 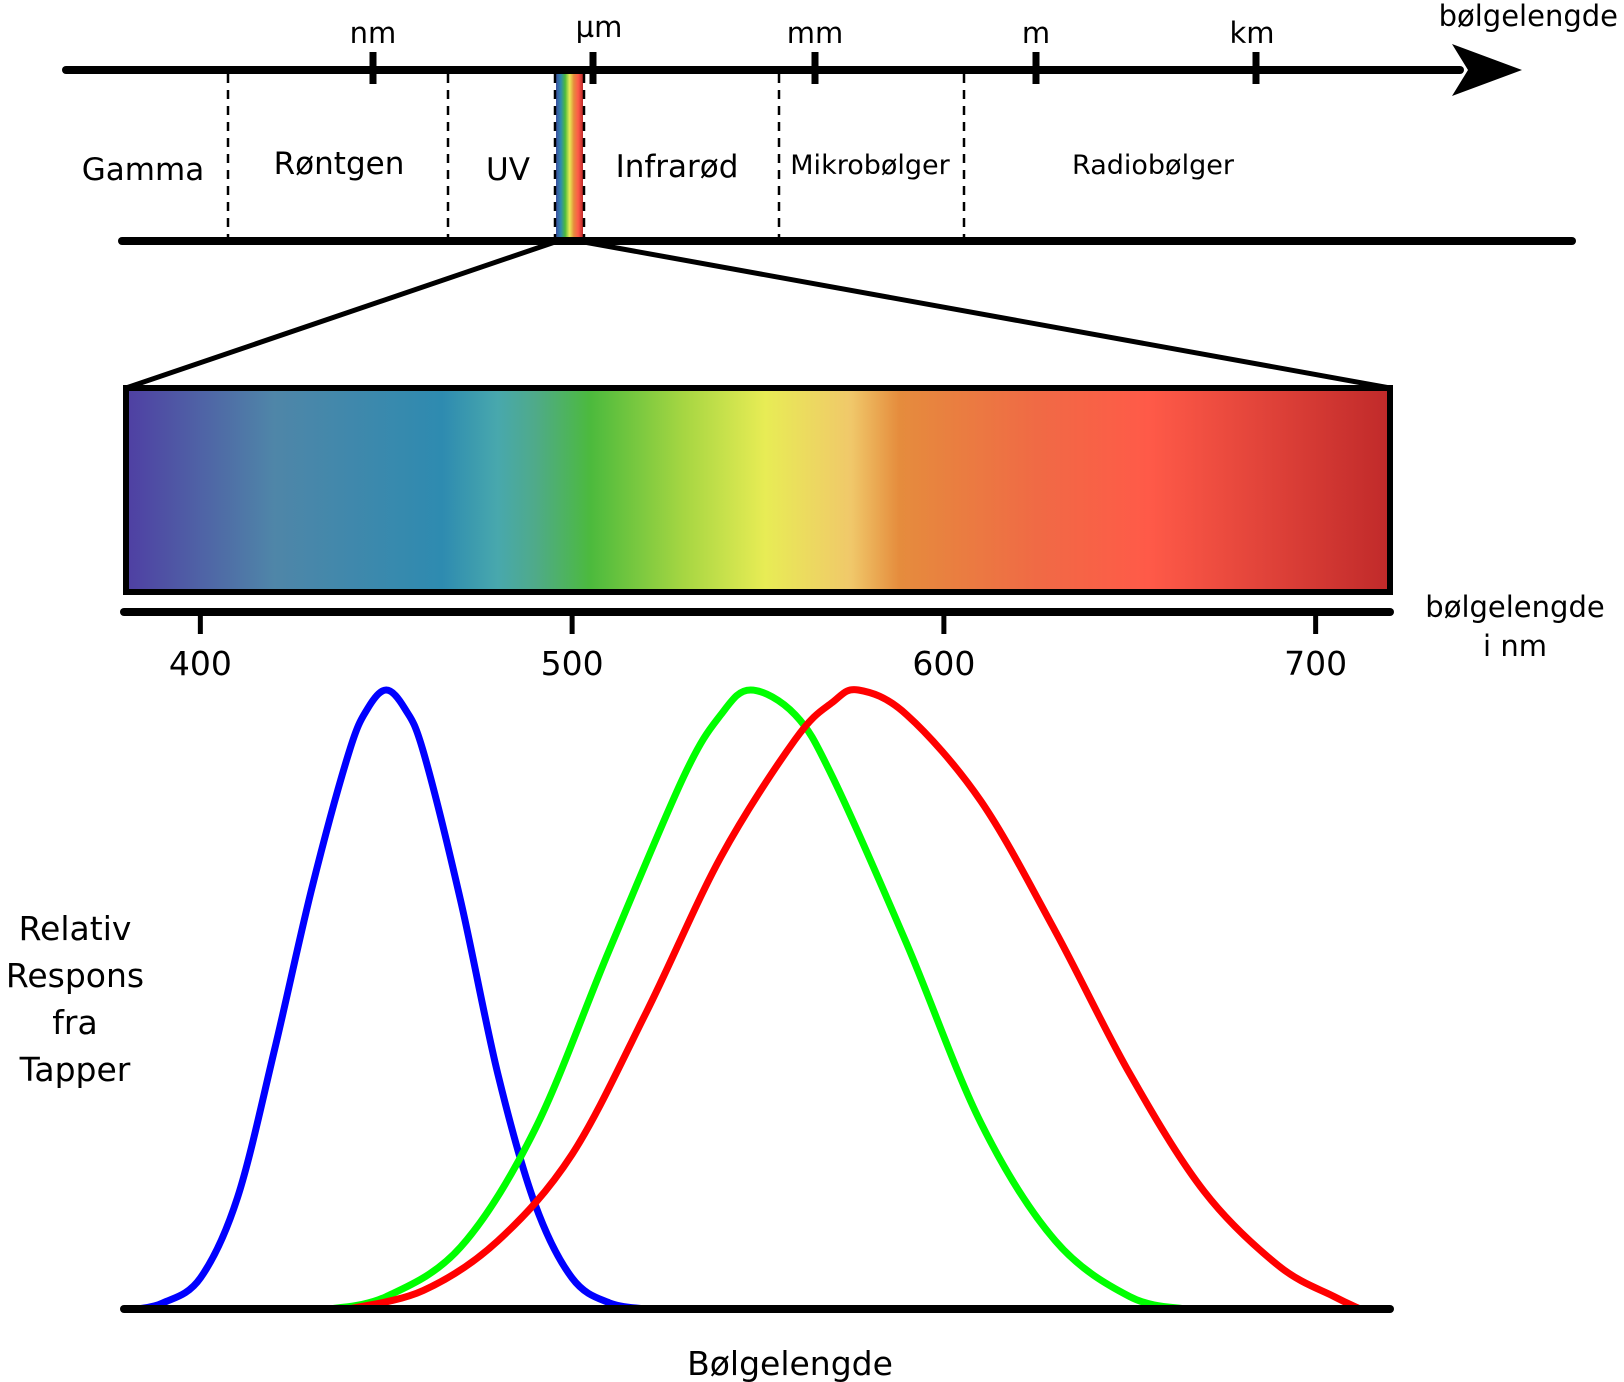 I want to click on em-axis-arrowhead, so click(x=1487, y=70).